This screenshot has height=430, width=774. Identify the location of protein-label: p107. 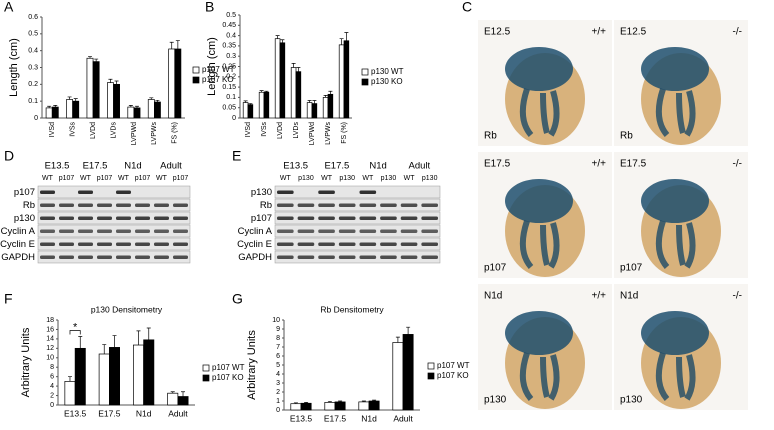
(261, 218).